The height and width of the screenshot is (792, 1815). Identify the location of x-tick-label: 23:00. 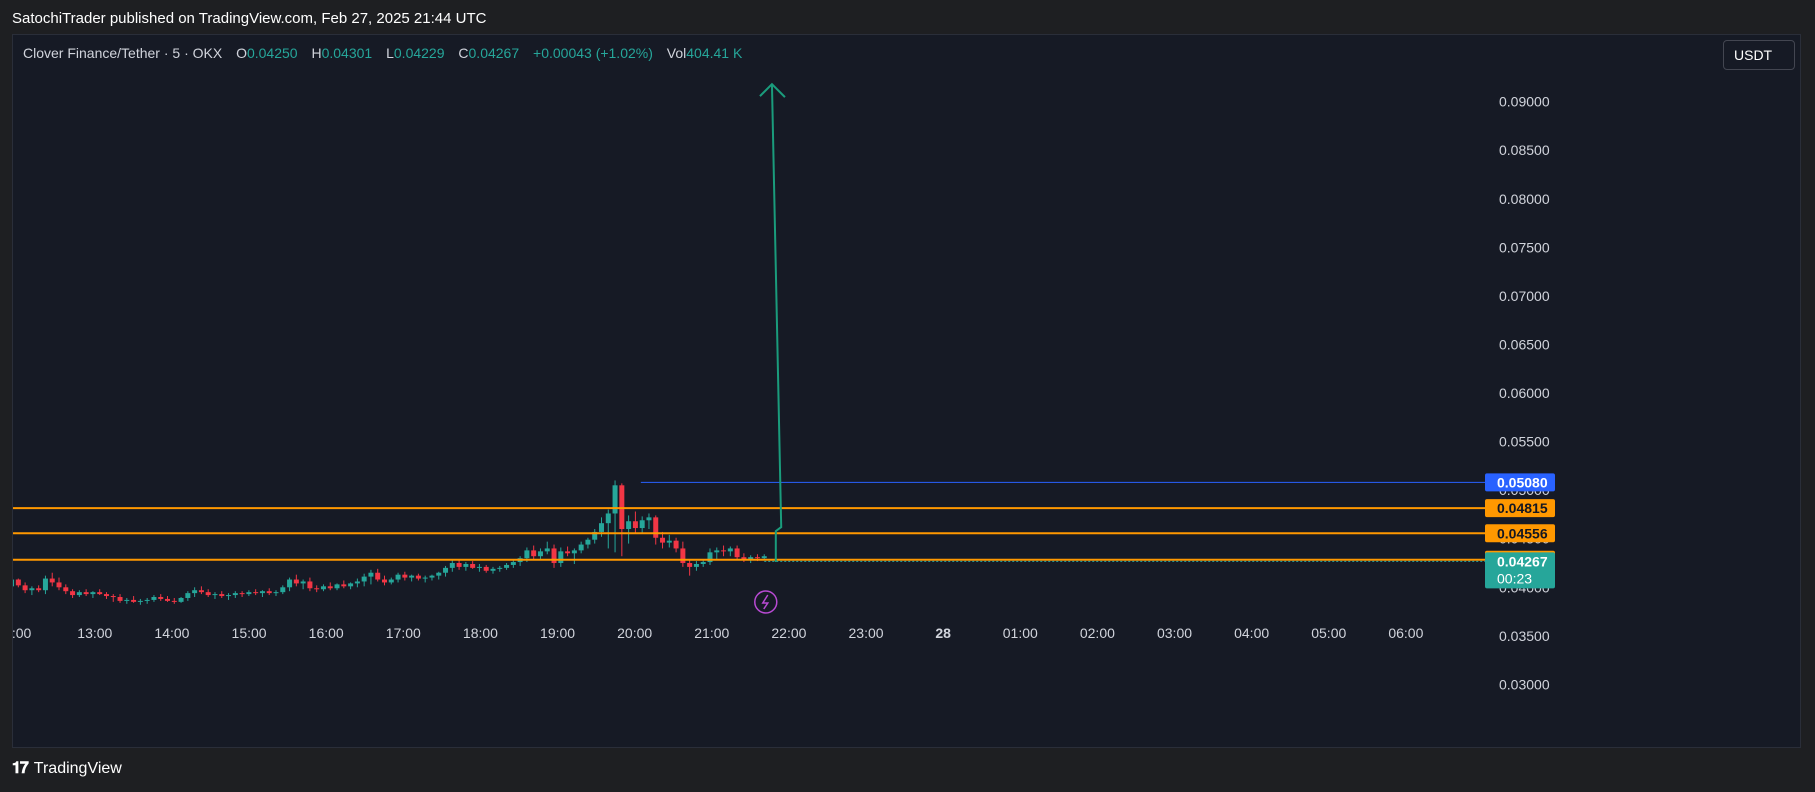
(866, 633).